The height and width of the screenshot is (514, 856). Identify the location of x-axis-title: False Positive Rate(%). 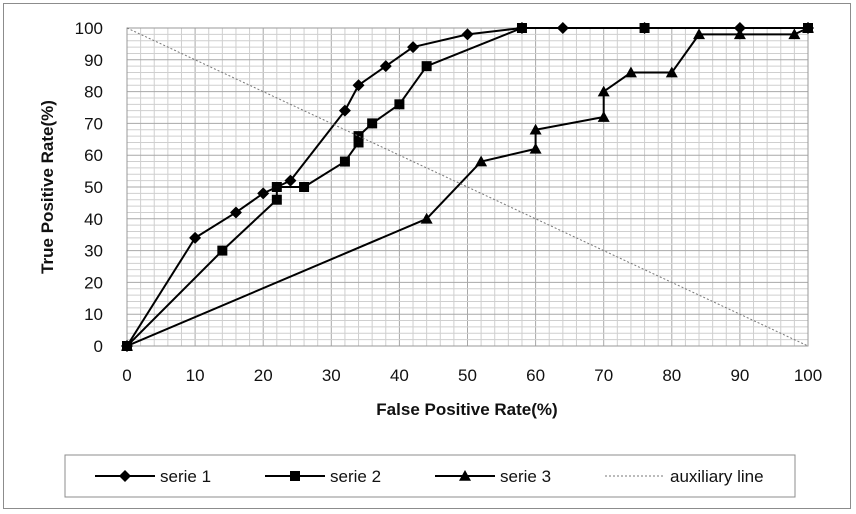
(466, 409).